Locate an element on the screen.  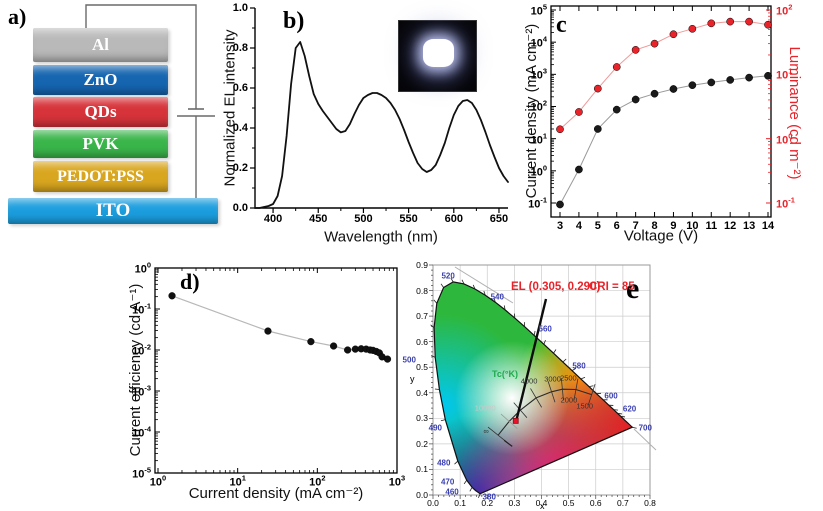
device-layer-label: QDs is located at coordinates (100, 111).